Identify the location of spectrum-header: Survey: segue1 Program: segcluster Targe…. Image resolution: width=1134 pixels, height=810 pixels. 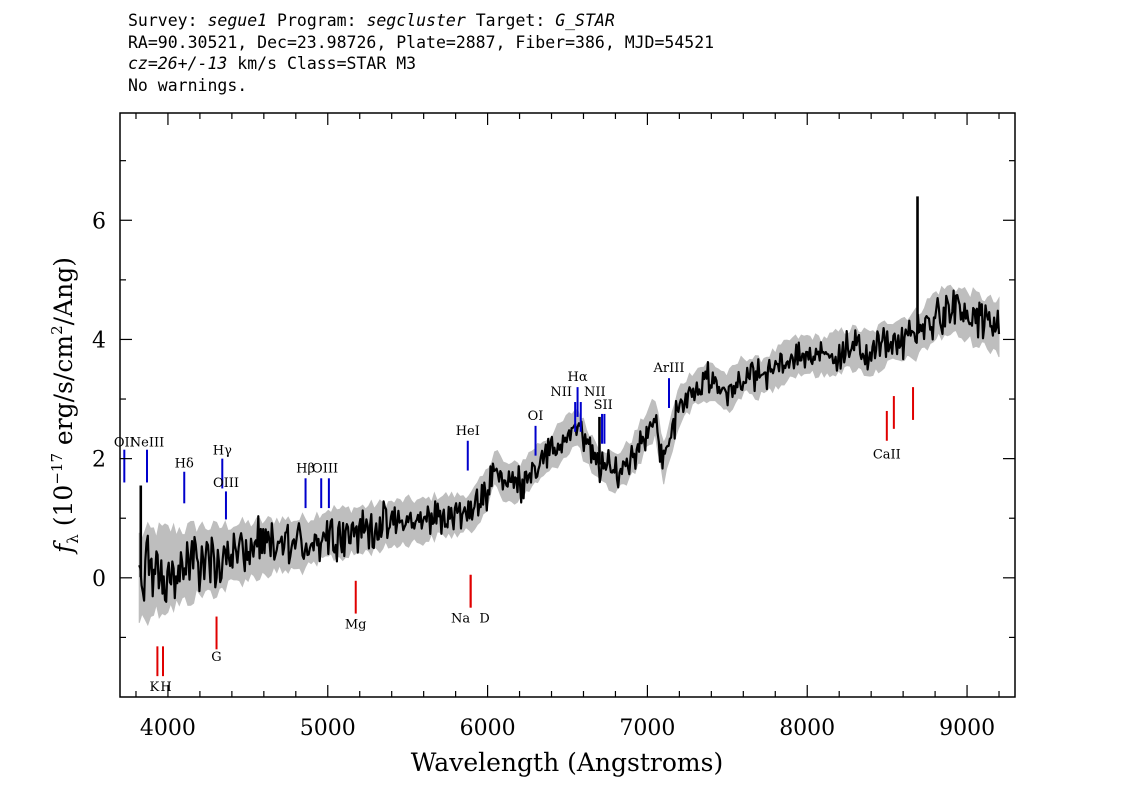
(421, 53).